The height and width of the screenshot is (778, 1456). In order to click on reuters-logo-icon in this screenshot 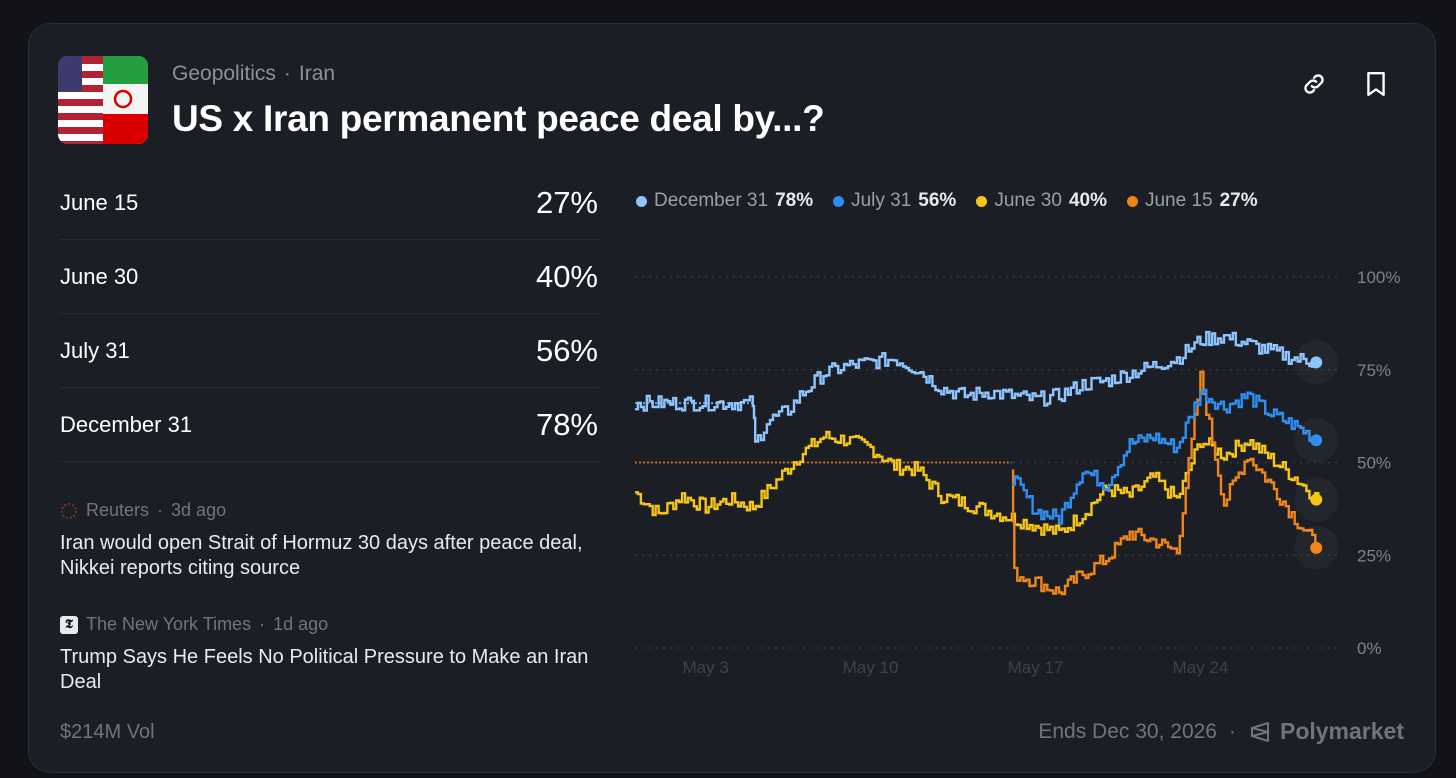, I will do `click(69, 510)`.